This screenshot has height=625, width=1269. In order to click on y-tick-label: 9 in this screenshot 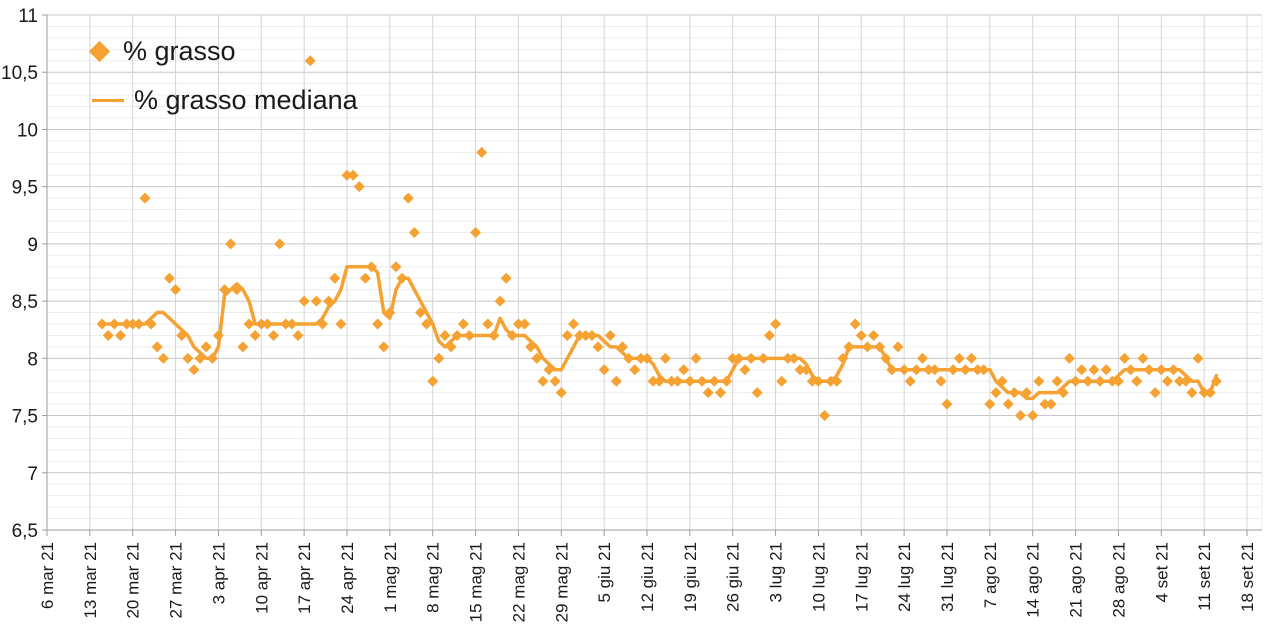, I will do `click(32, 245)`.